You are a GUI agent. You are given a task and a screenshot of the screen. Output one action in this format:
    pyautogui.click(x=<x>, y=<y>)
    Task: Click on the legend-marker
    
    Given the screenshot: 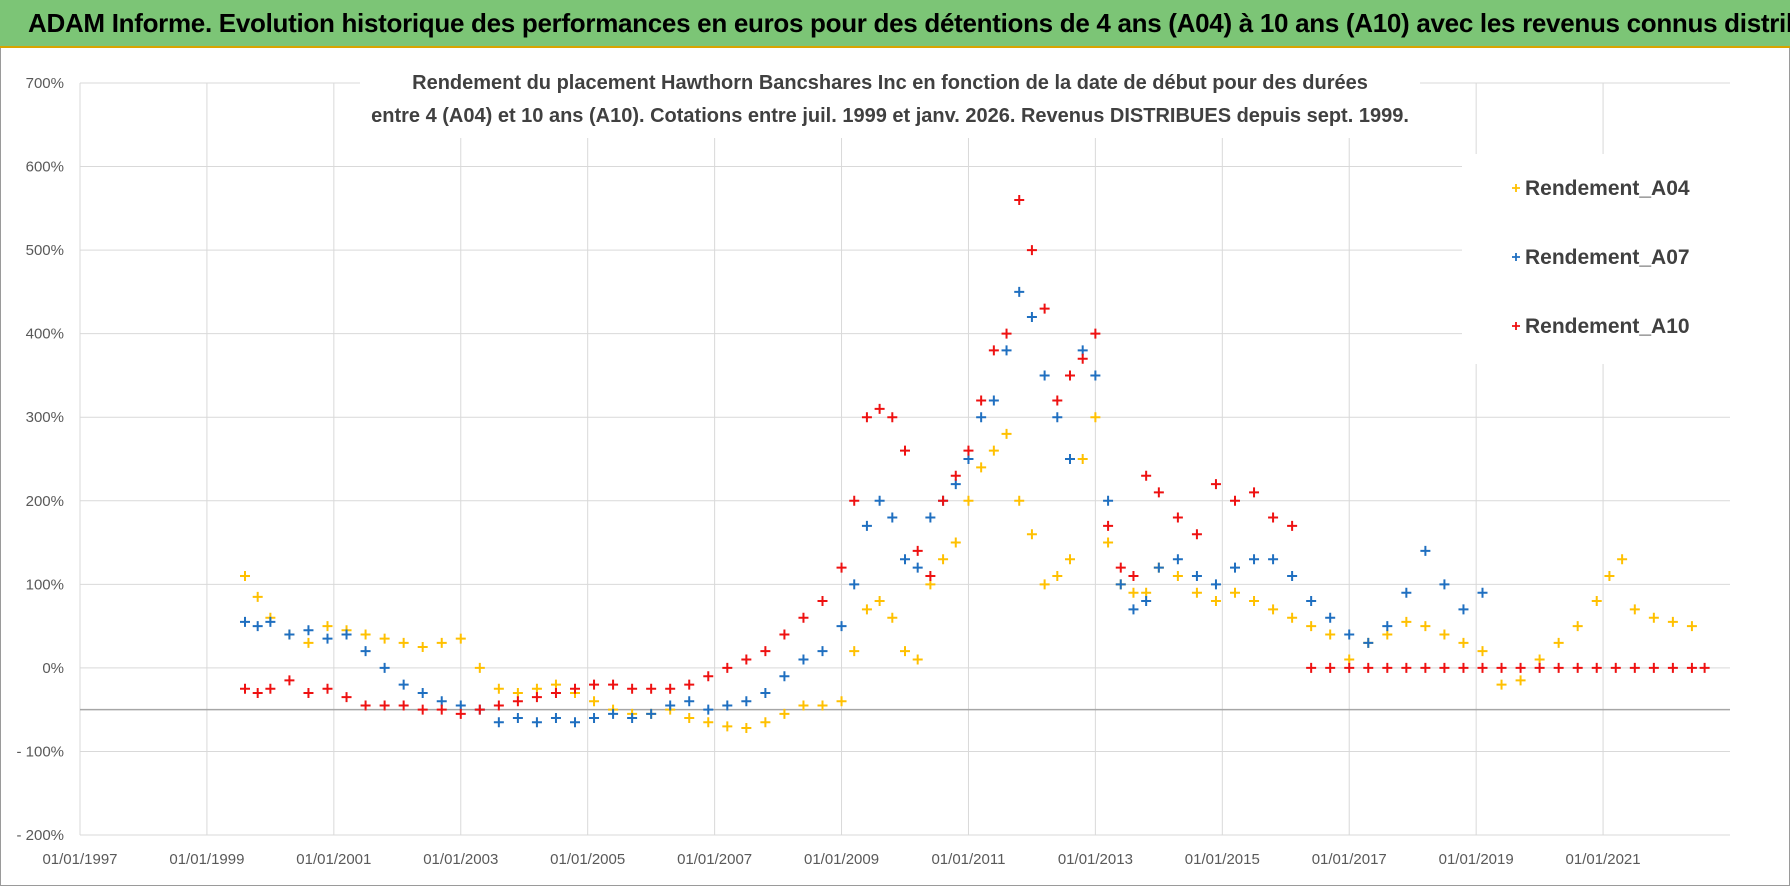 What is the action you would take?
    pyautogui.click(x=1516, y=188)
    